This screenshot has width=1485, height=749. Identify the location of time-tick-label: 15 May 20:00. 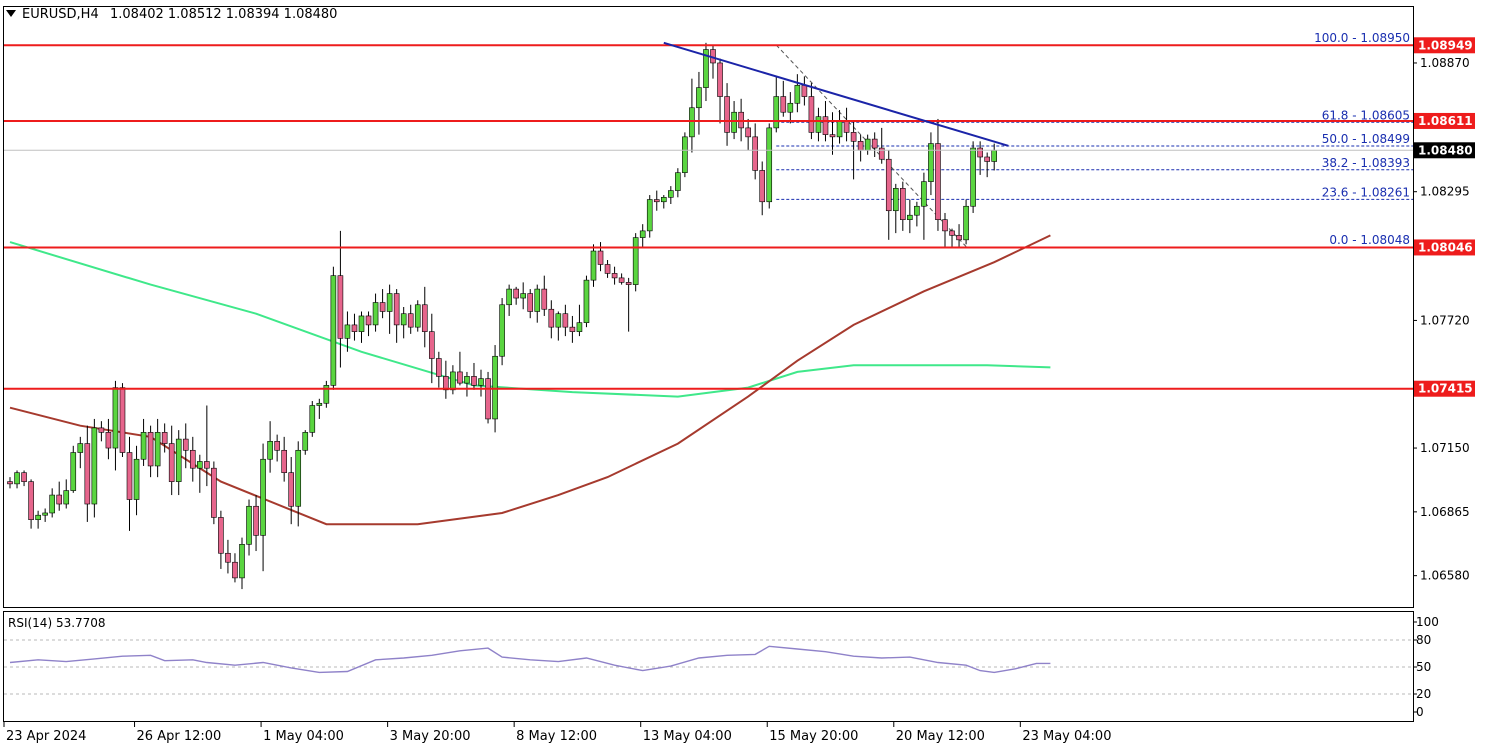
(813, 736).